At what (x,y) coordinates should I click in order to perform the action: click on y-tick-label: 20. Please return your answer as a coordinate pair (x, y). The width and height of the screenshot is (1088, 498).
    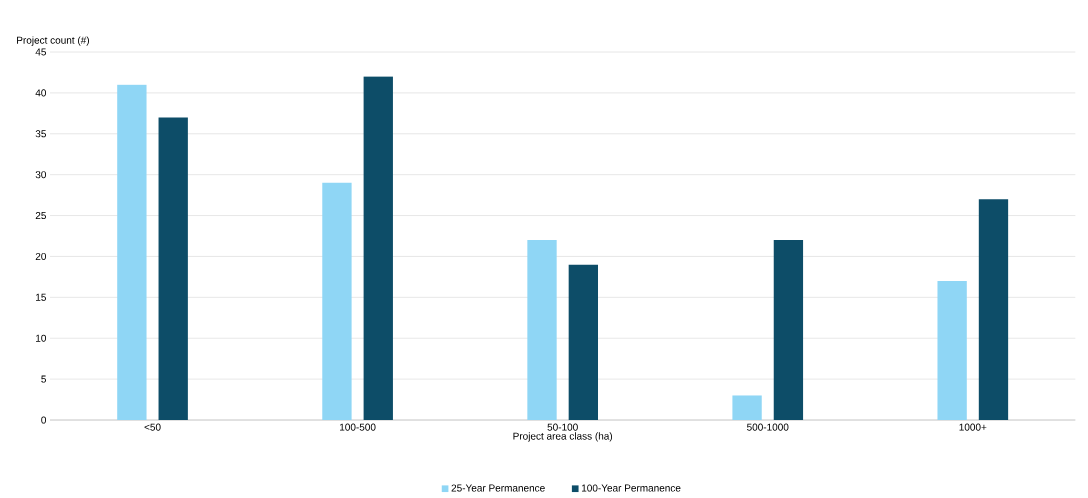
    Looking at the image, I should click on (41, 256).